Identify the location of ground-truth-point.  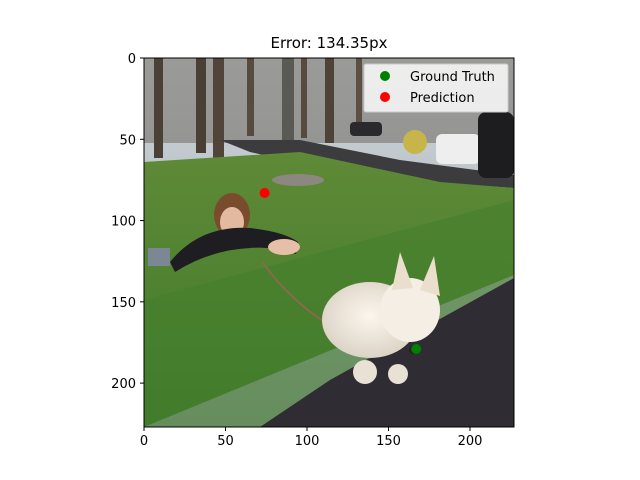
(416, 348).